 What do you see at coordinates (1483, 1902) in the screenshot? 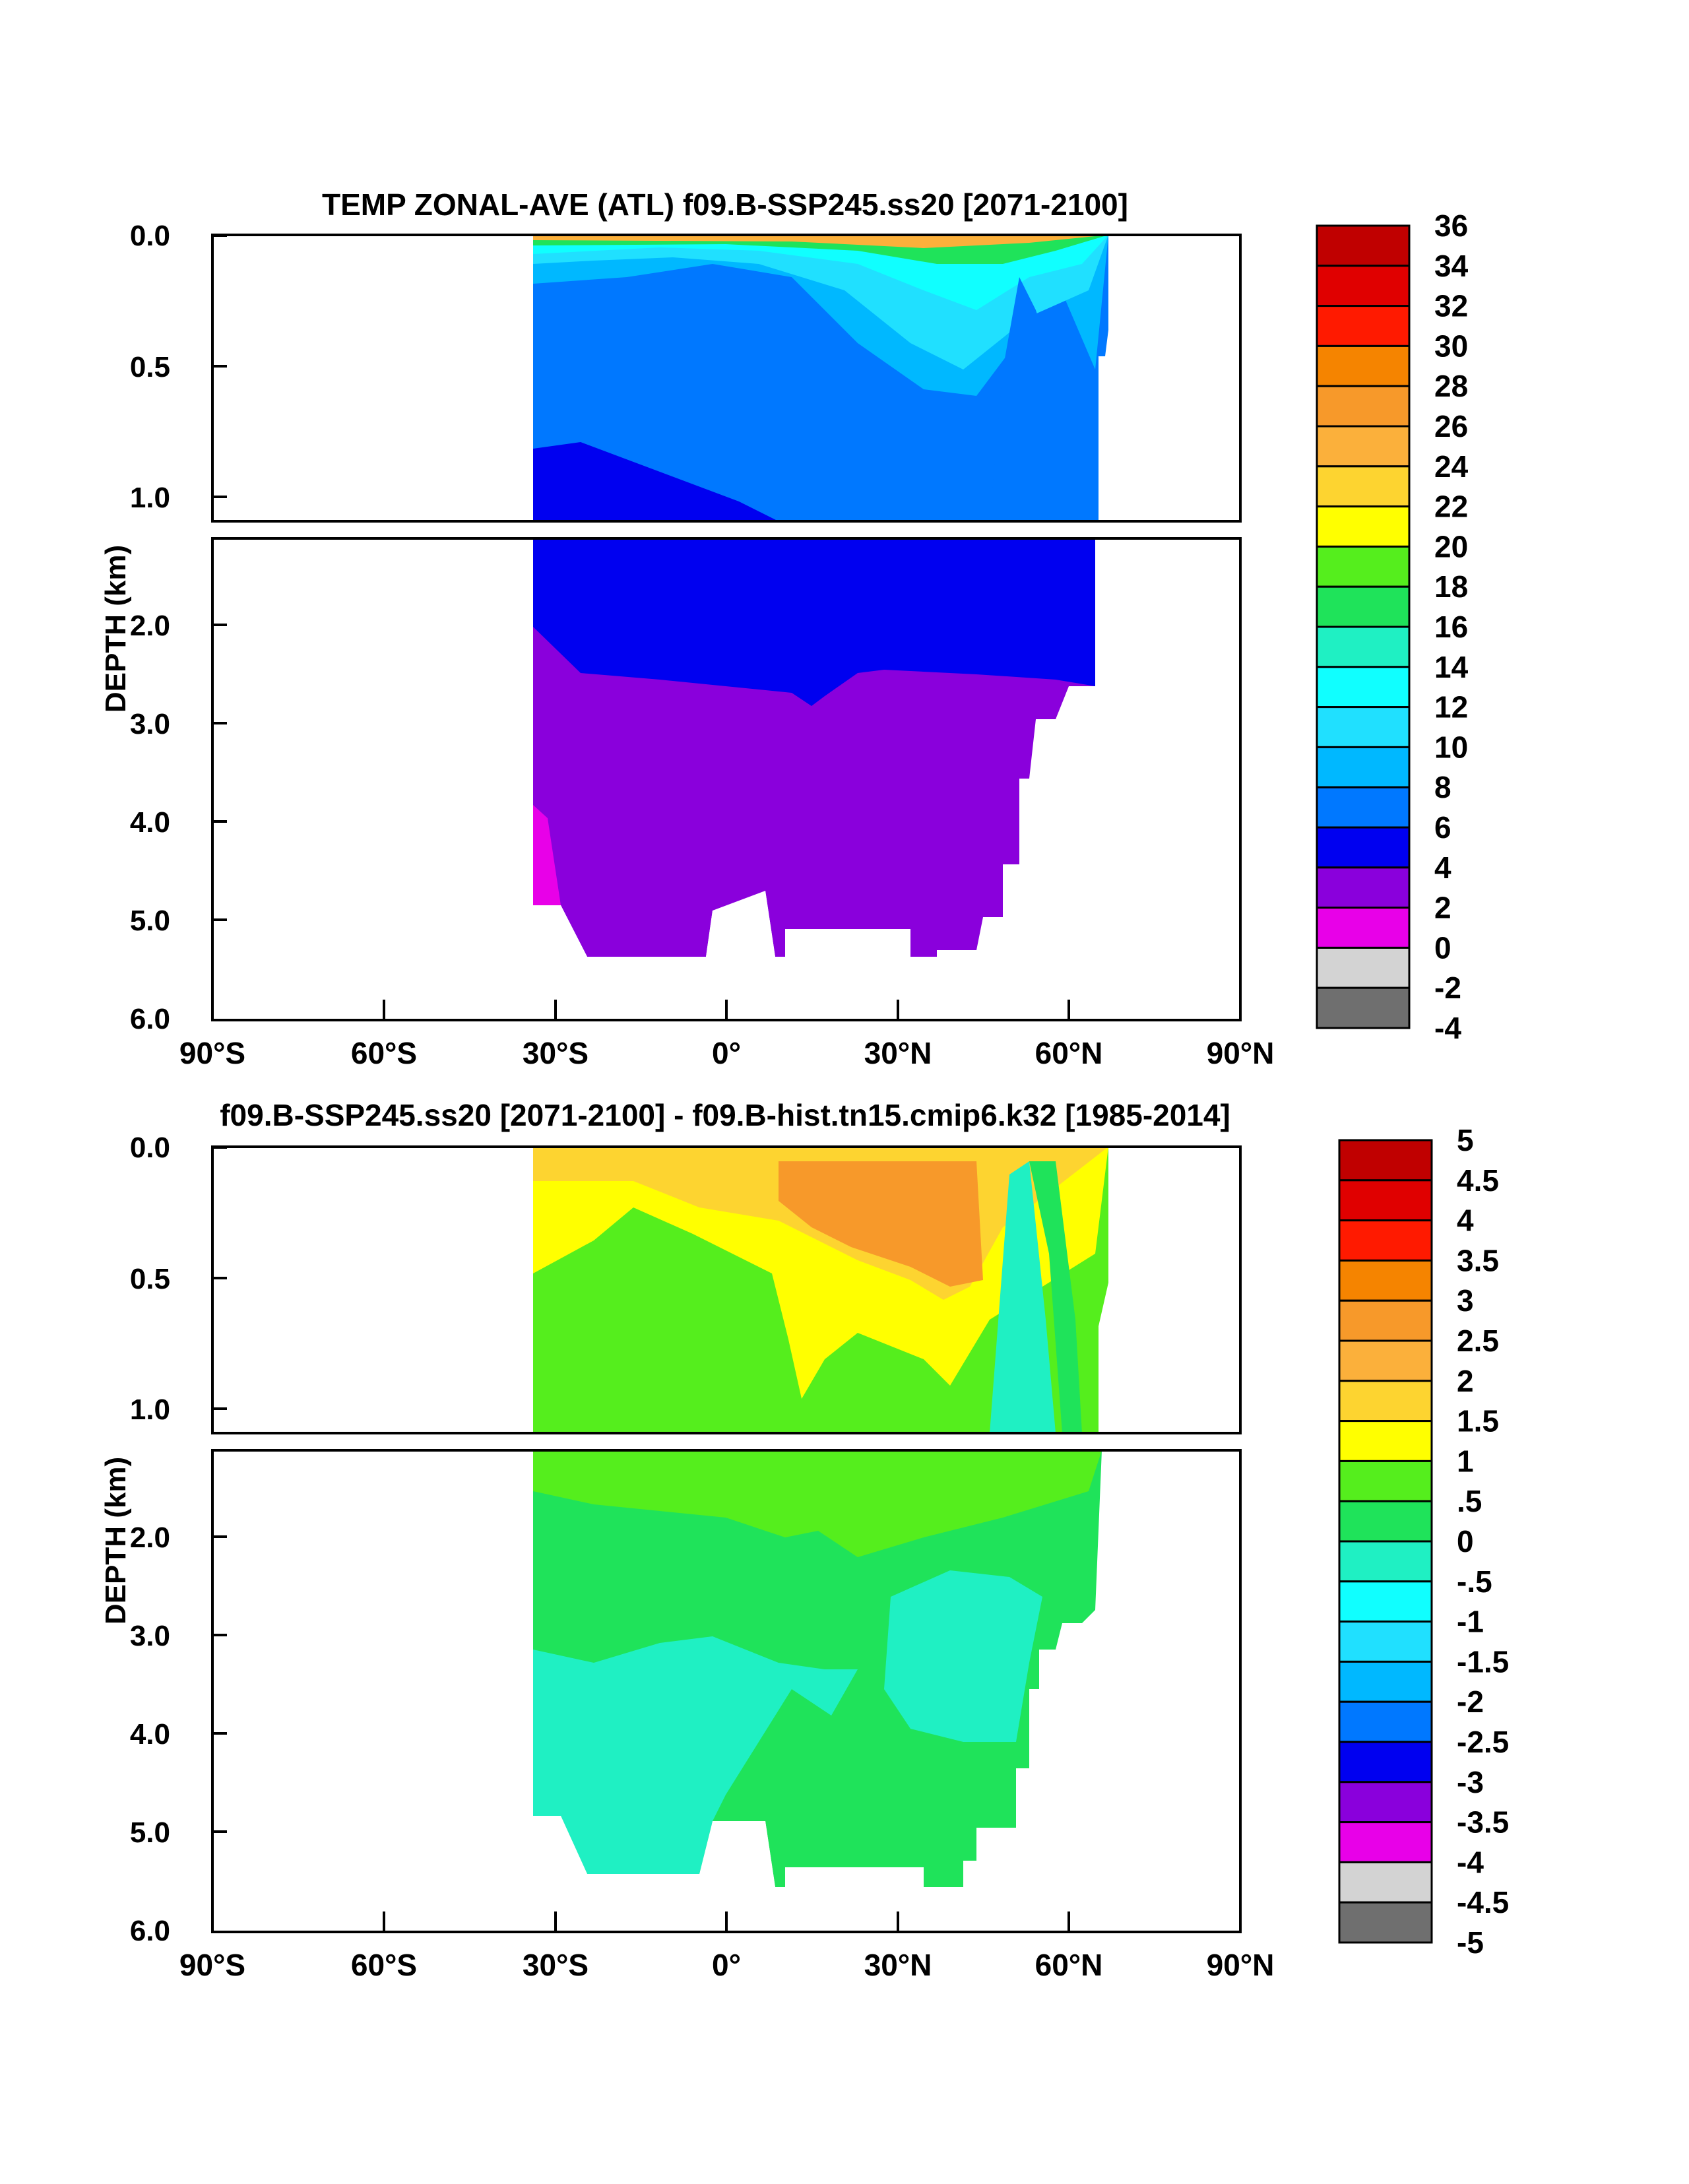
I see `colorbar-label: -4.5` at bounding box center [1483, 1902].